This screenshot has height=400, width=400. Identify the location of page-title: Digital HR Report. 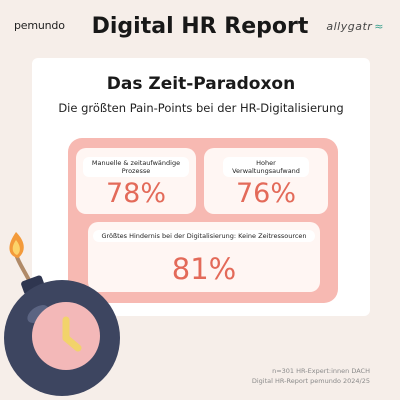
(200, 26).